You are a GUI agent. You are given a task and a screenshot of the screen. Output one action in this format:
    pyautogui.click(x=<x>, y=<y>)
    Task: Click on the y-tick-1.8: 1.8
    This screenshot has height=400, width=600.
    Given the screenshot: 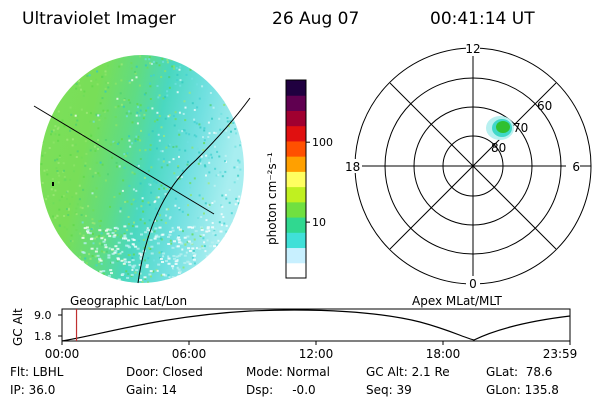 What is the action you would take?
    pyautogui.click(x=43, y=336)
    